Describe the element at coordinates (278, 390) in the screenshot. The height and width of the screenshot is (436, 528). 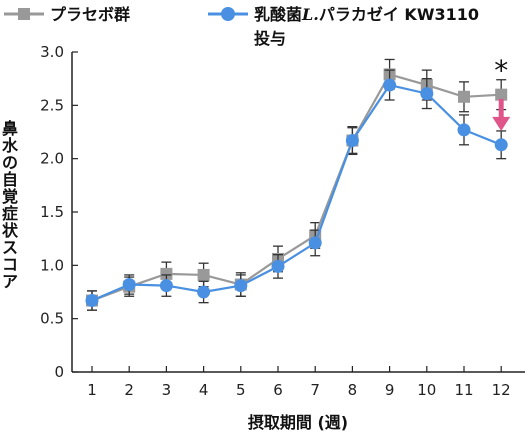
I see `x-tick-label: 6` at that location.